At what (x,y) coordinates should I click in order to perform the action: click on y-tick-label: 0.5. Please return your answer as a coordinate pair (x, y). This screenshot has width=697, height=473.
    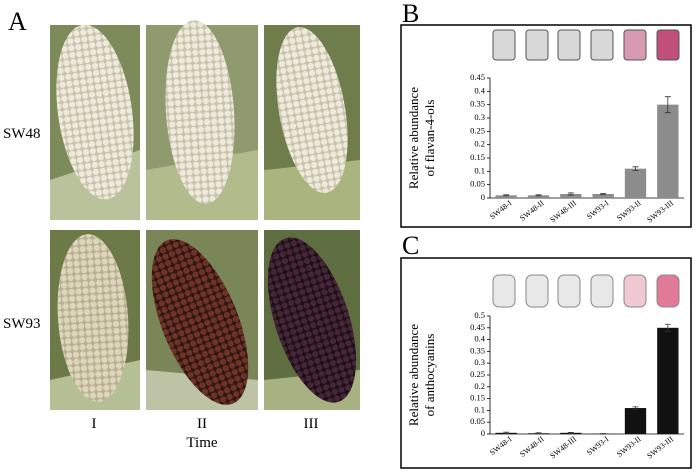
    Looking at the image, I should click on (479, 315).